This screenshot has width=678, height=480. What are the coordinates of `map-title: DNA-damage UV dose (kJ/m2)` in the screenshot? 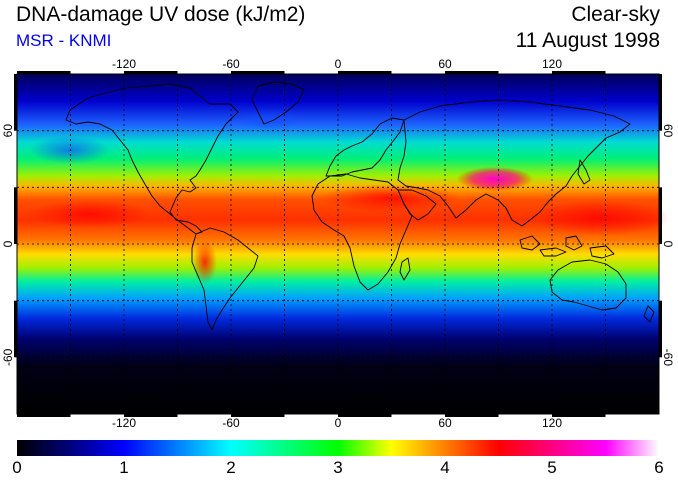 It's located at (161, 14).